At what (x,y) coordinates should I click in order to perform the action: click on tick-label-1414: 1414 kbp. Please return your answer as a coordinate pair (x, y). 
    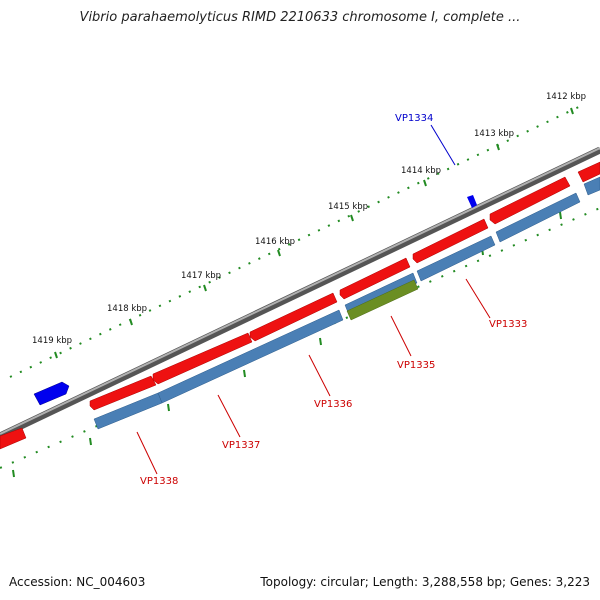
    Looking at the image, I should click on (421, 171).